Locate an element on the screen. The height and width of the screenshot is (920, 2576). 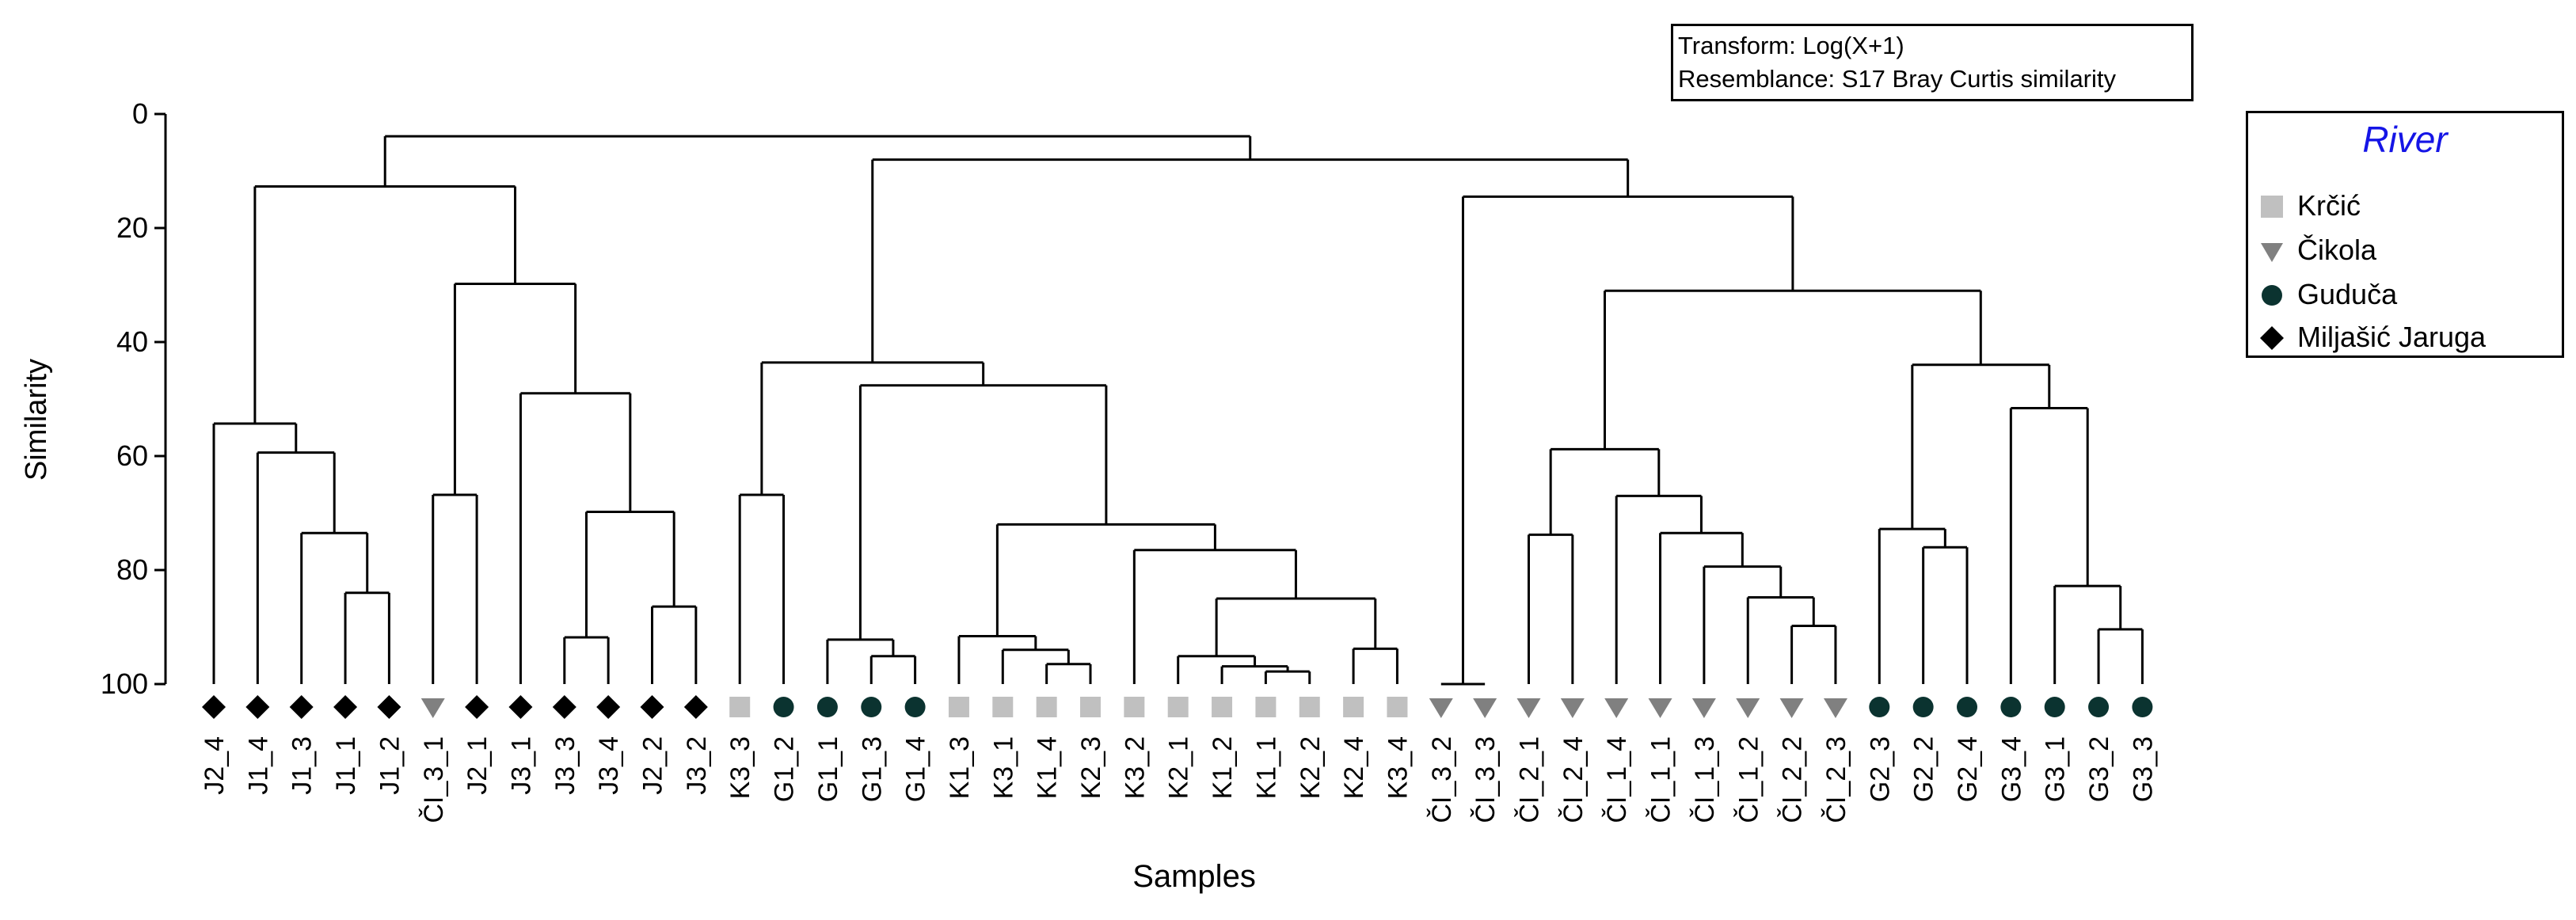
leaf-label: ČI_2_1 is located at coordinates (1530, 779).